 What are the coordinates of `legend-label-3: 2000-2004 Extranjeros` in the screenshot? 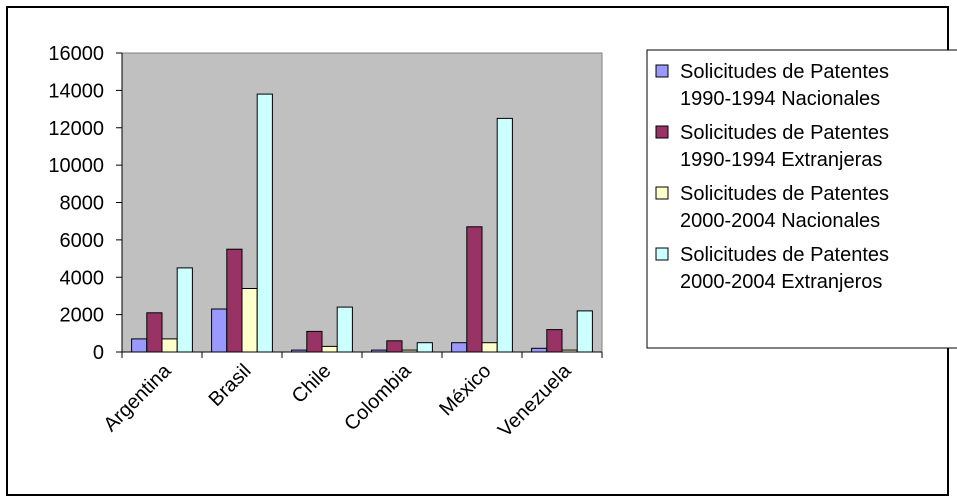 It's located at (781, 282).